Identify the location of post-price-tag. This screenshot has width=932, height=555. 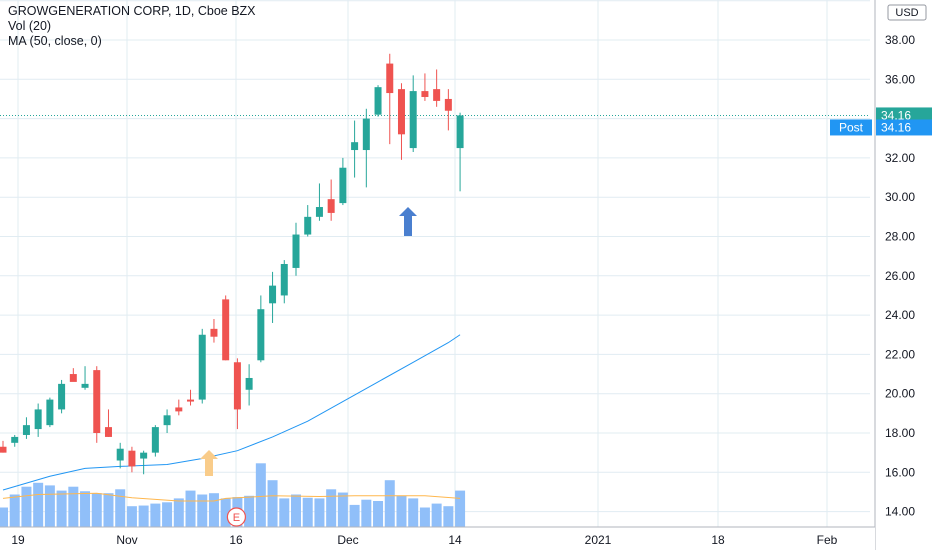
(904, 127).